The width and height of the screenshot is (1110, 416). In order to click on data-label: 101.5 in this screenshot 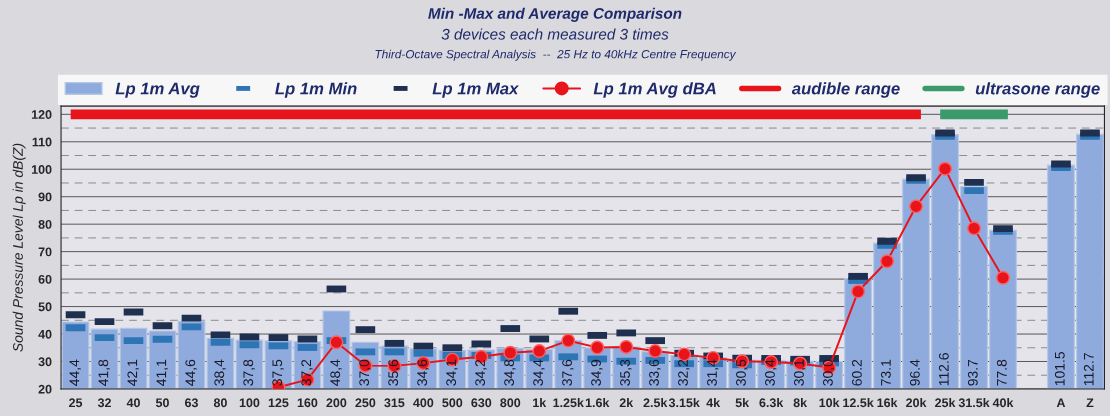, I will do `click(1059, 369)`.